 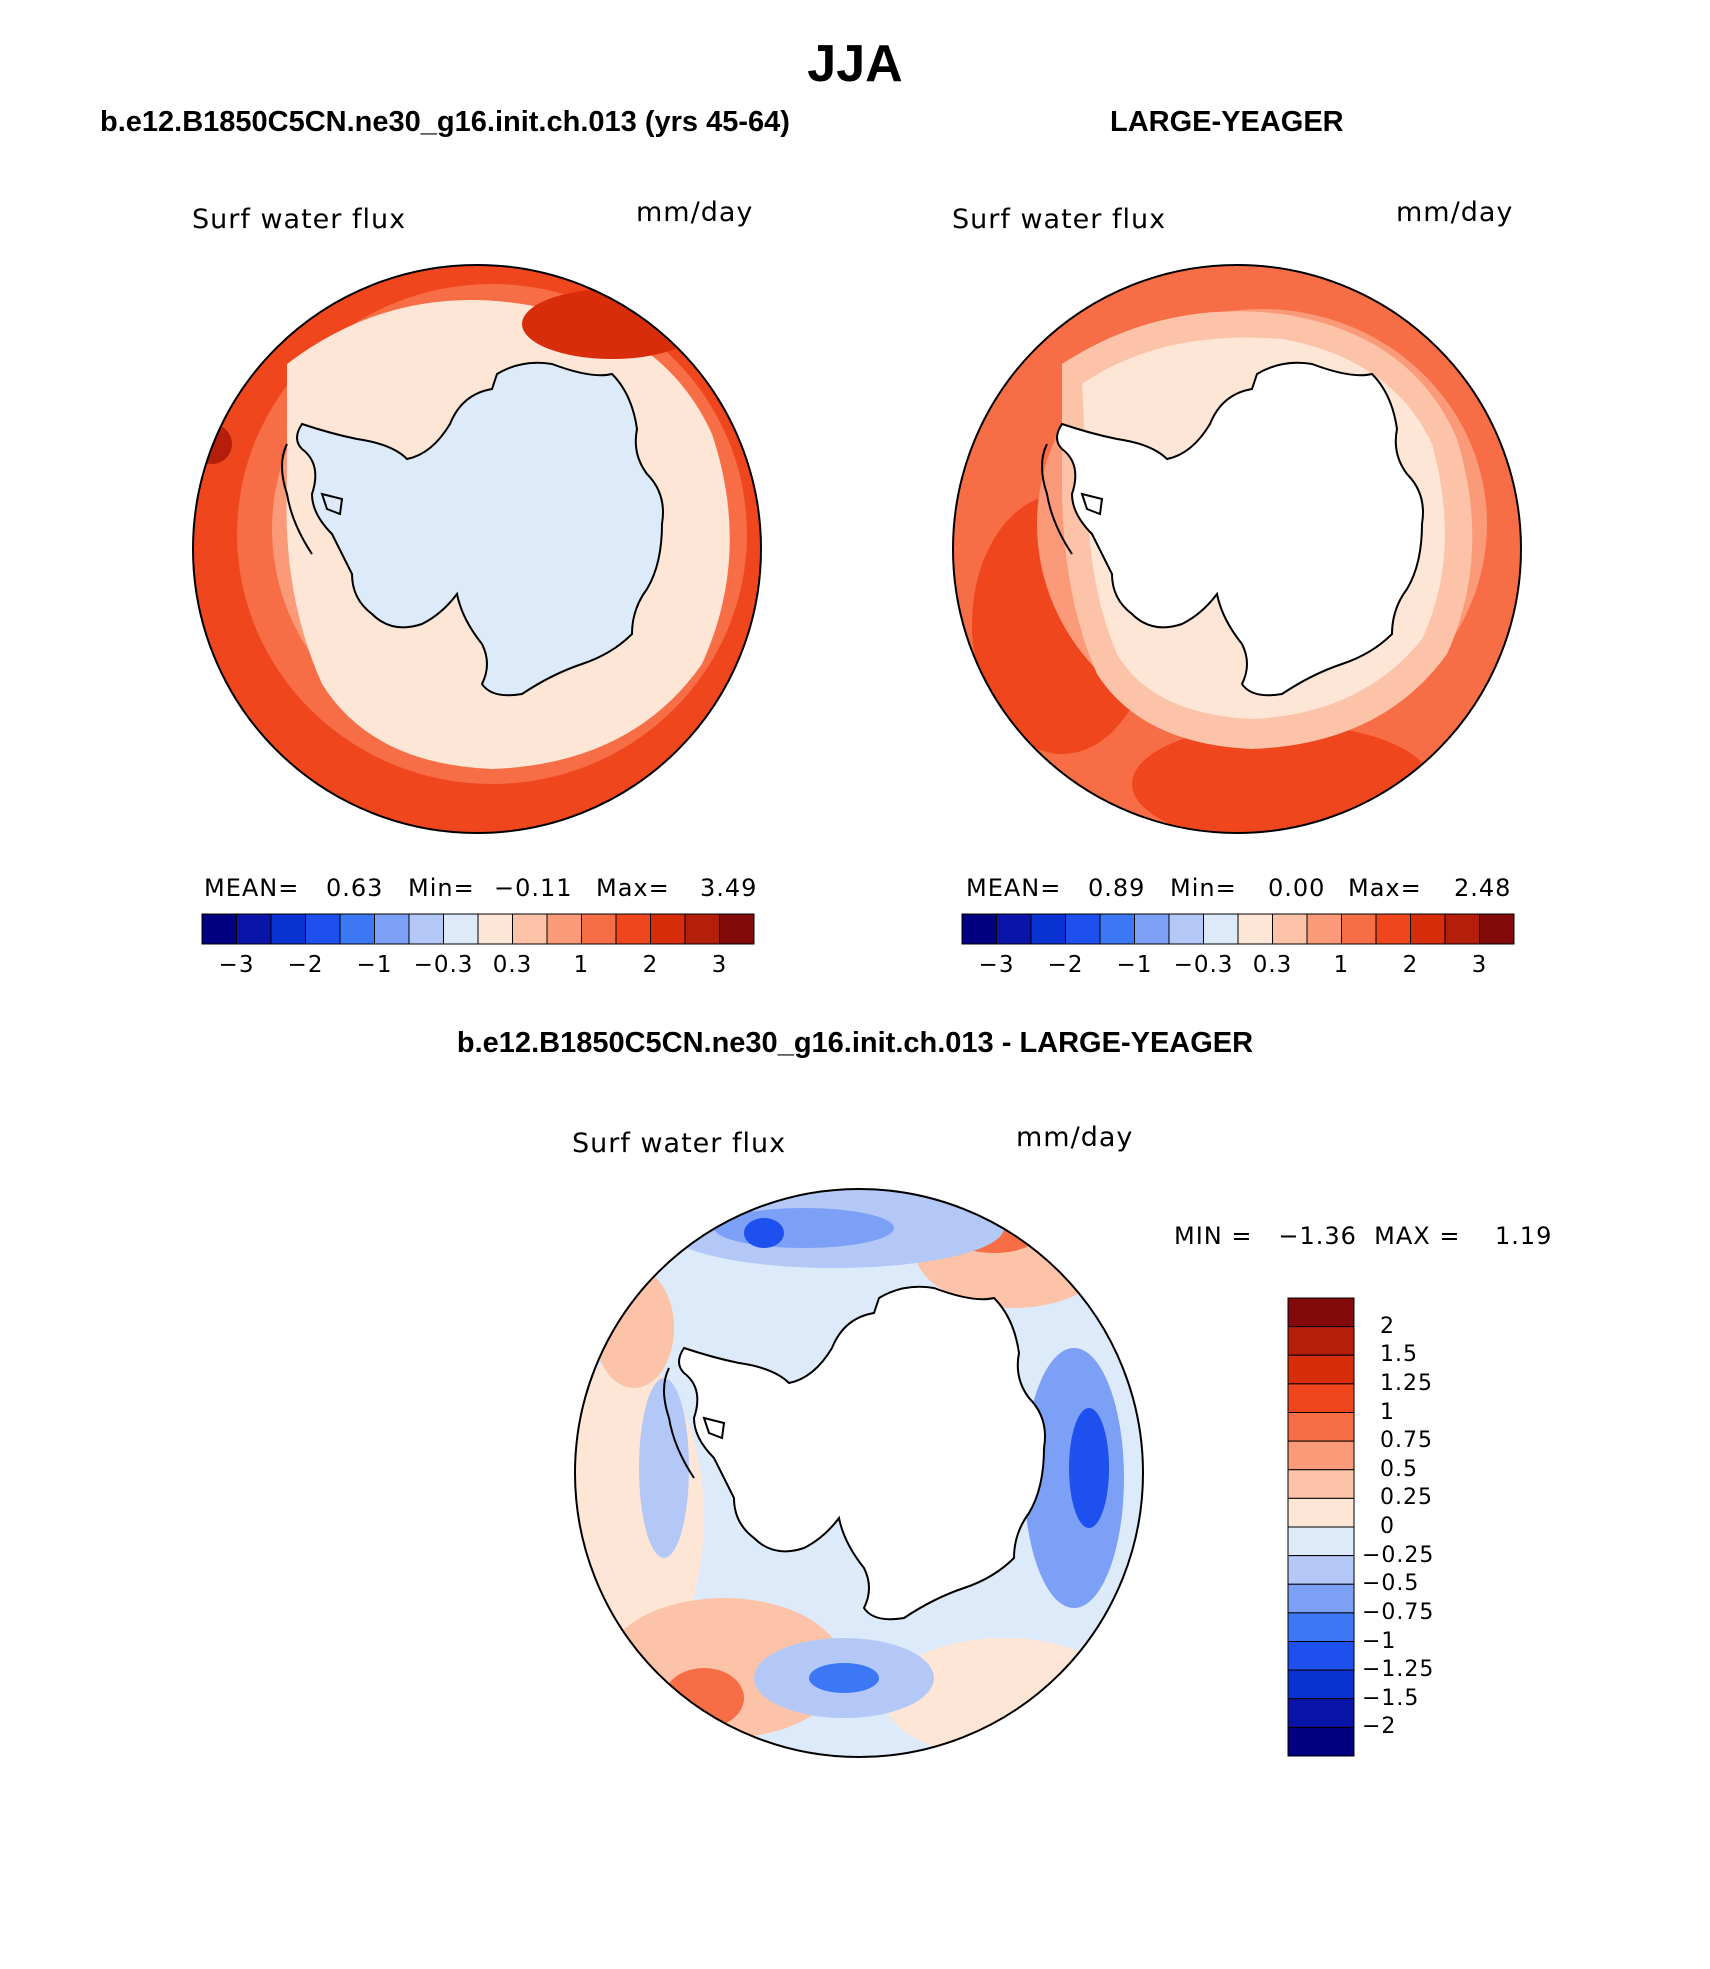 I want to click on diff-negative-east-core, so click(x=1089, y=1468).